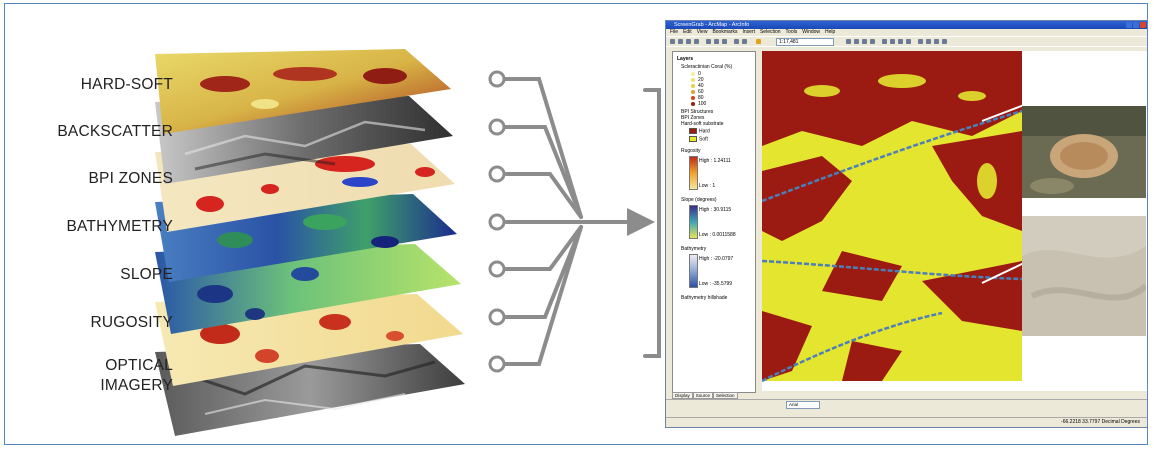  I want to click on toc-tabs: Display Source Selection, so click(705, 396).